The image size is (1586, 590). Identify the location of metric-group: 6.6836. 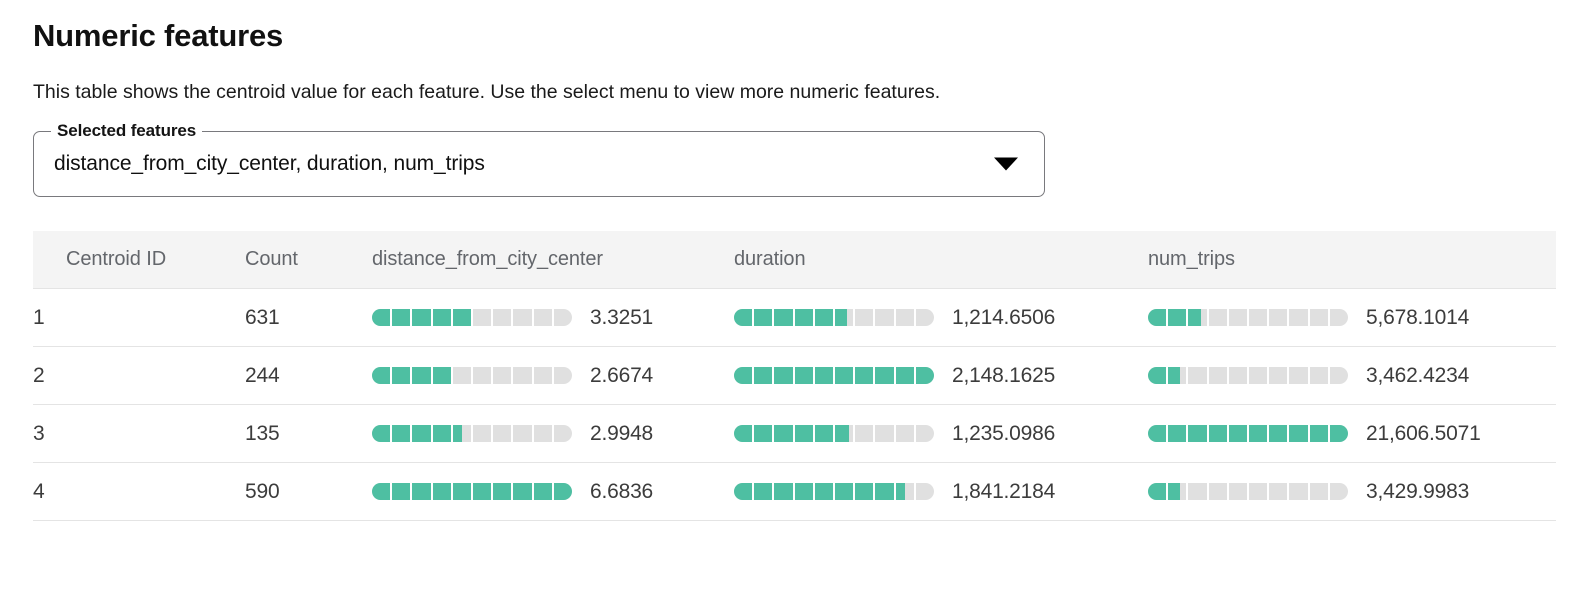
(553, 492).